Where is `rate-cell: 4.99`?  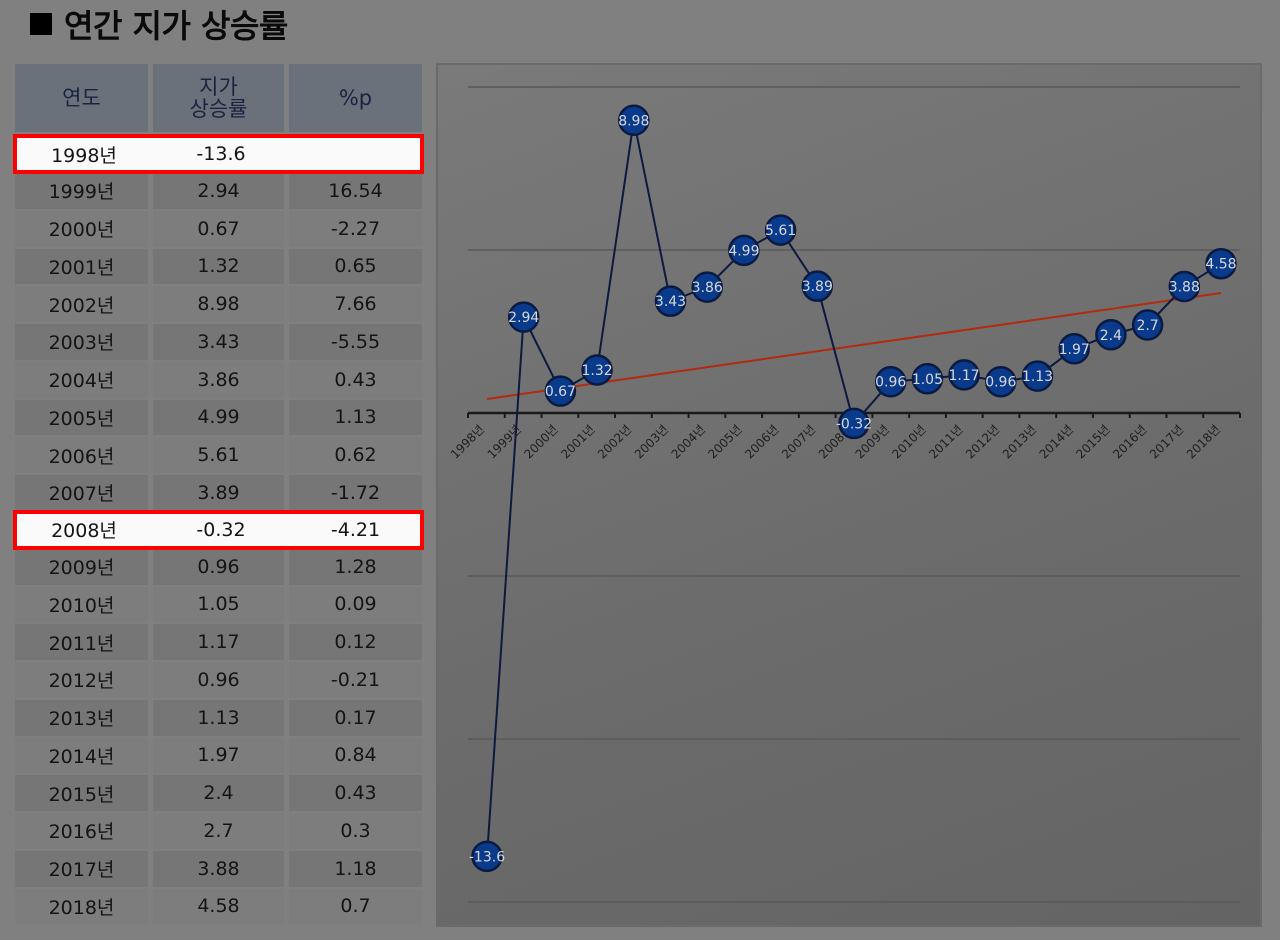 rate-cell: 4.99 is located at coordinates (218, 417).